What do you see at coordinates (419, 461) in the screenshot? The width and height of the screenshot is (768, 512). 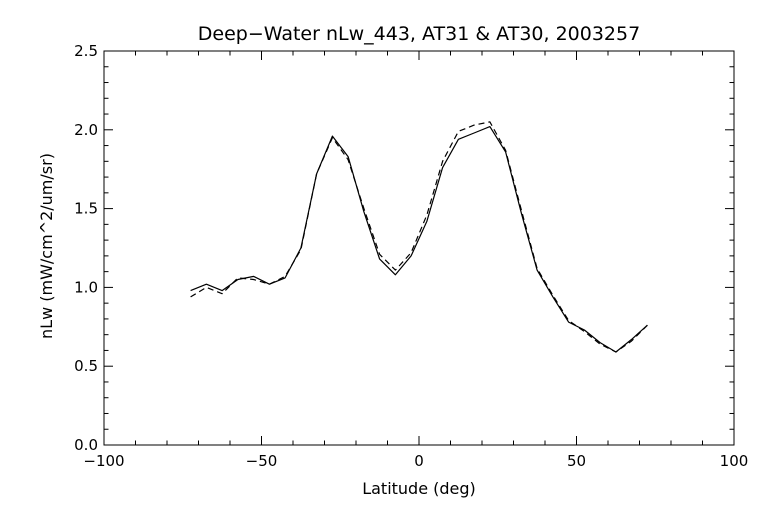 I see `x-tick-label: 0` at bounding box center [419, 461].